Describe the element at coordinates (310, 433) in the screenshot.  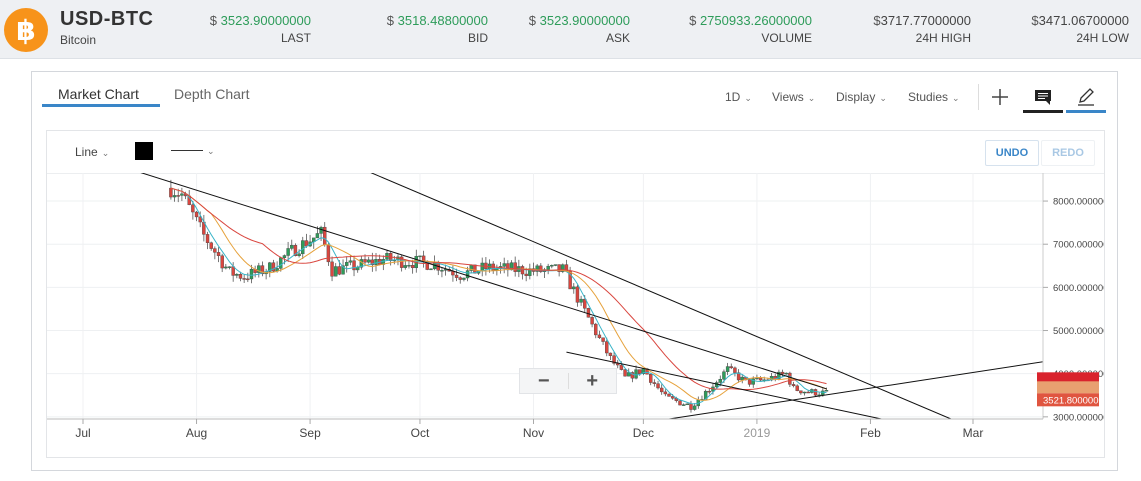
I see `x-tick-label: Sep` at that location.